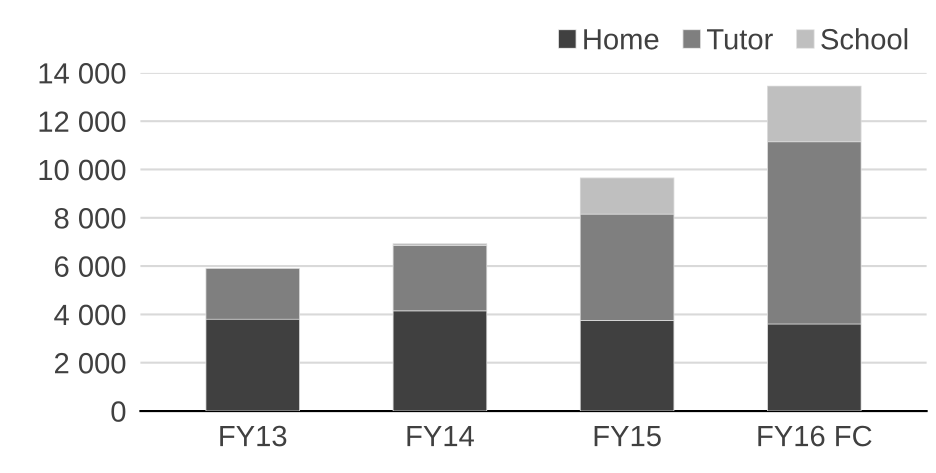 The image size is (936, 473). Describe the element at coordinates (440, 436) in the screenshot. I see `x-tick-label: FY14` at that location.